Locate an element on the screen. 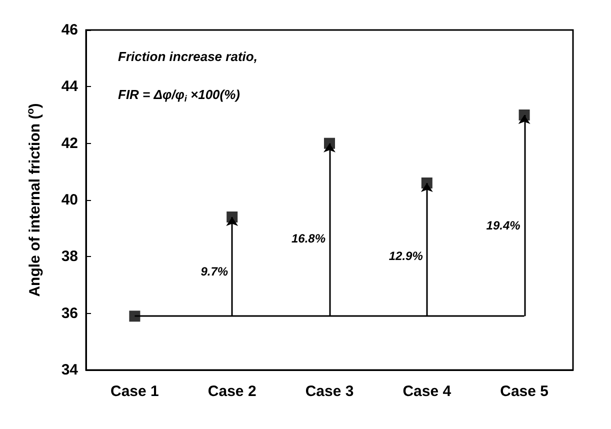 Image resolution: width=611 pixels, height=429 pixels. annotation: Friction increase ratio, is located at coordinates (188, 56).